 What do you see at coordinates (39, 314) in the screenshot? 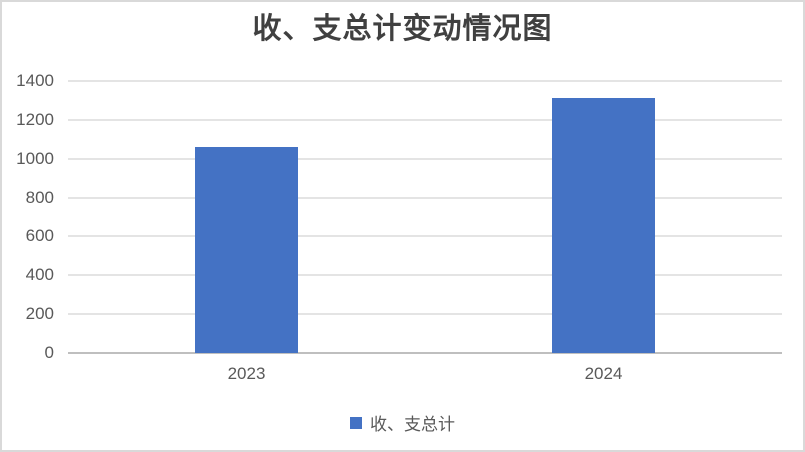
I see `y-axis-label: 200` at bounding box center [39, 314].